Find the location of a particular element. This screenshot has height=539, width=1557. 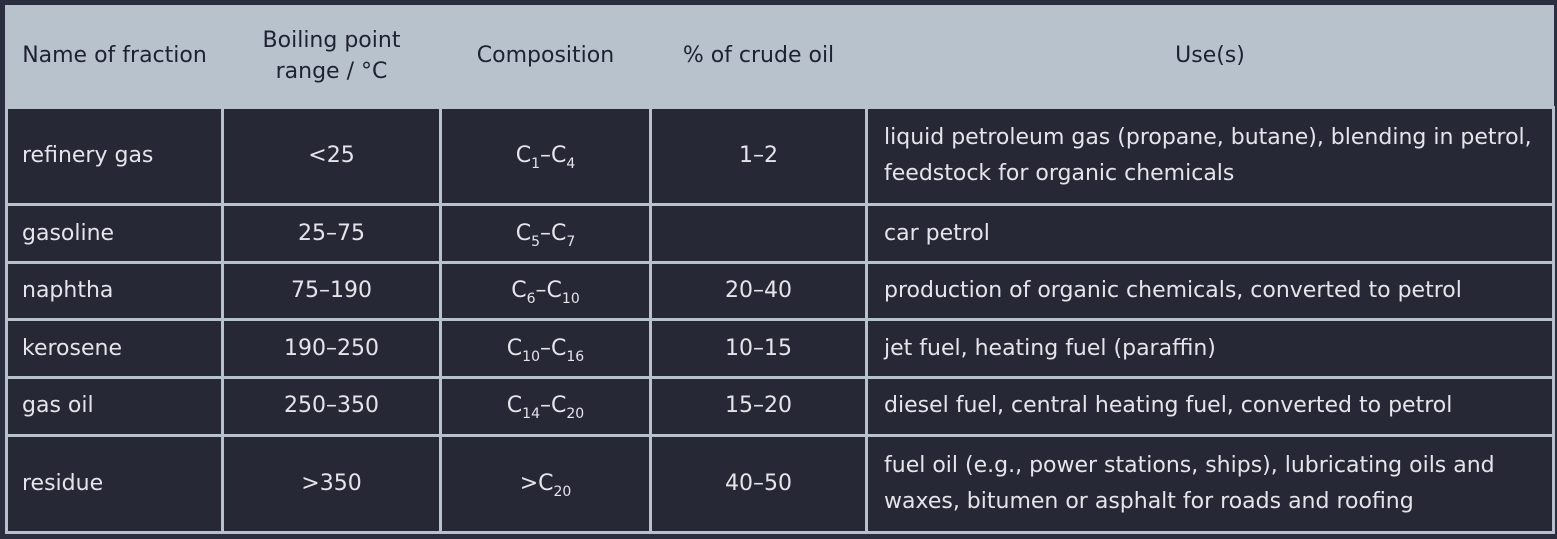

percent-cell: 10–15 is located at coordinates (758, 349).